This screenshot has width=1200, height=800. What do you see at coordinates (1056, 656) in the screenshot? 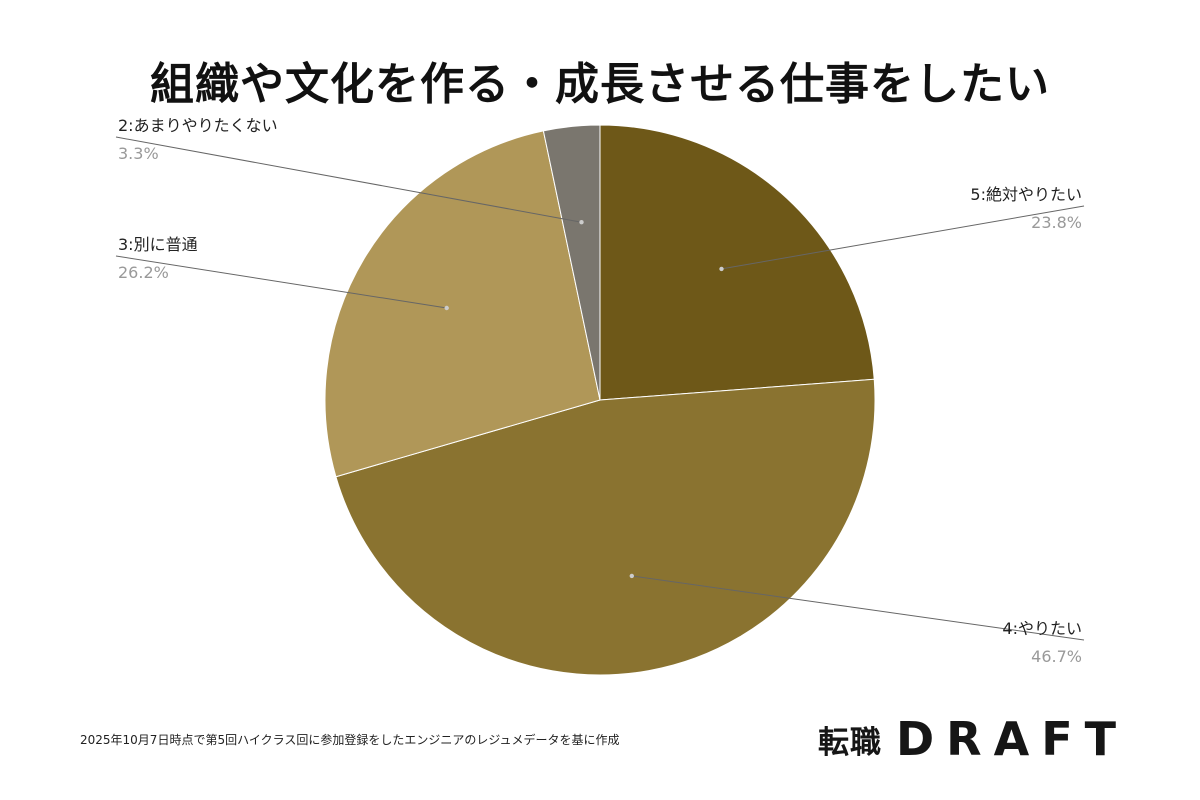
I see `slice-percent-label: 46.7%` at bounding box center [1056, 656].